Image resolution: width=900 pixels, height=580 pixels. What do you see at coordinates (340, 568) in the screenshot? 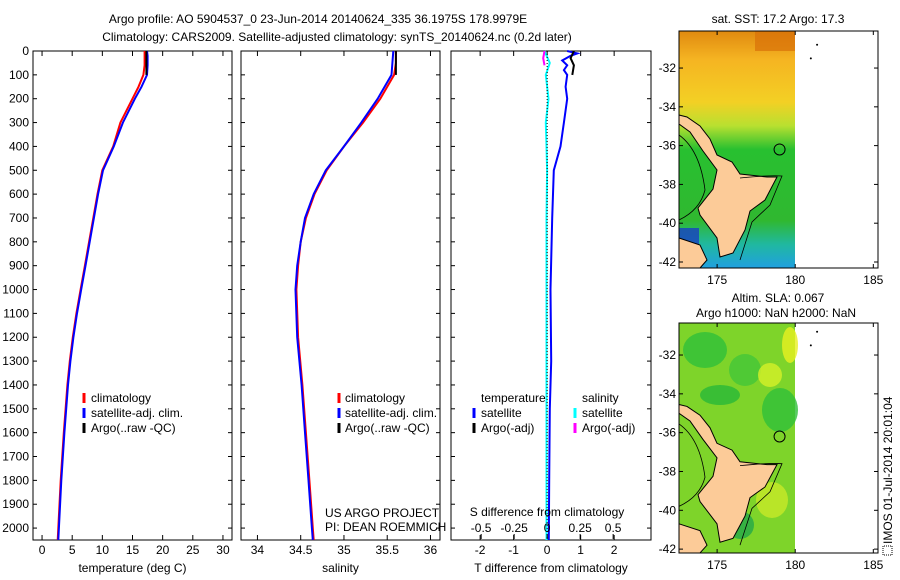
I see `x-axis-label: salinity` at bounding box center [340, 568].